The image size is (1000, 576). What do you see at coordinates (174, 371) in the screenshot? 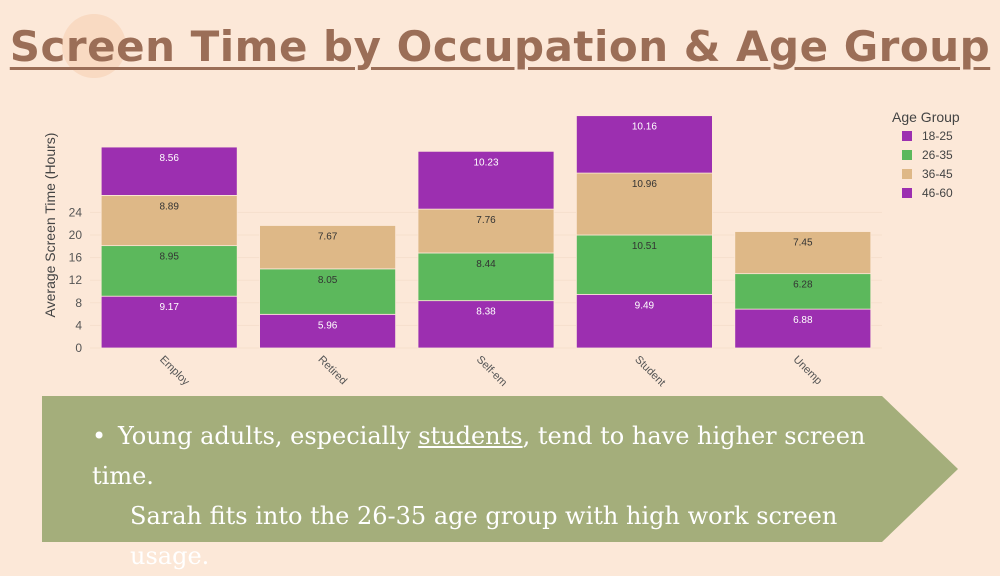
I see `x-tick-label: Employ` at bounding box center [174, 371].